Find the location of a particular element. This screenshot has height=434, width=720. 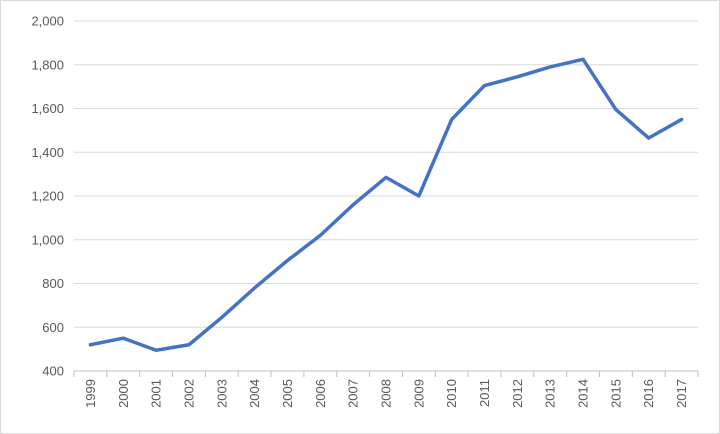

x-tick-label: 2002 is located at coordinates (188, 393).